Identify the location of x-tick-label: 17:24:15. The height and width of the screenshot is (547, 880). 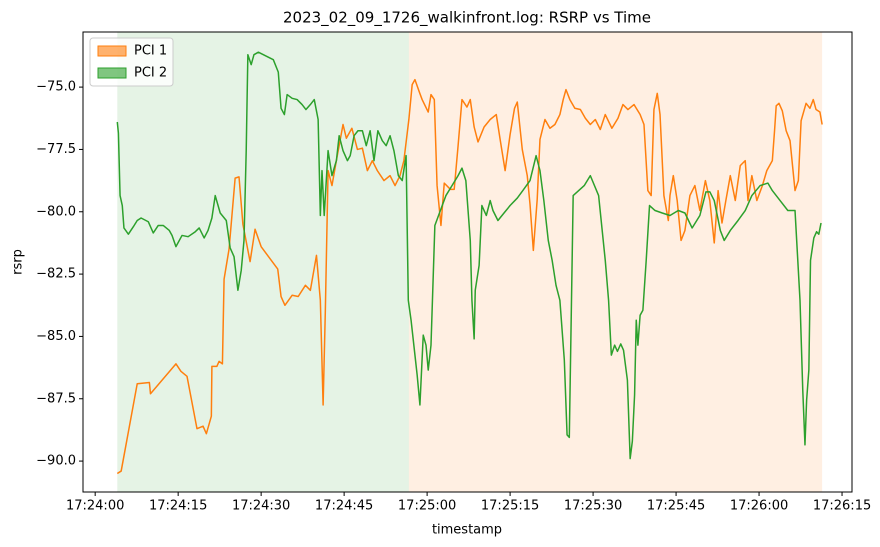
(178, 506).